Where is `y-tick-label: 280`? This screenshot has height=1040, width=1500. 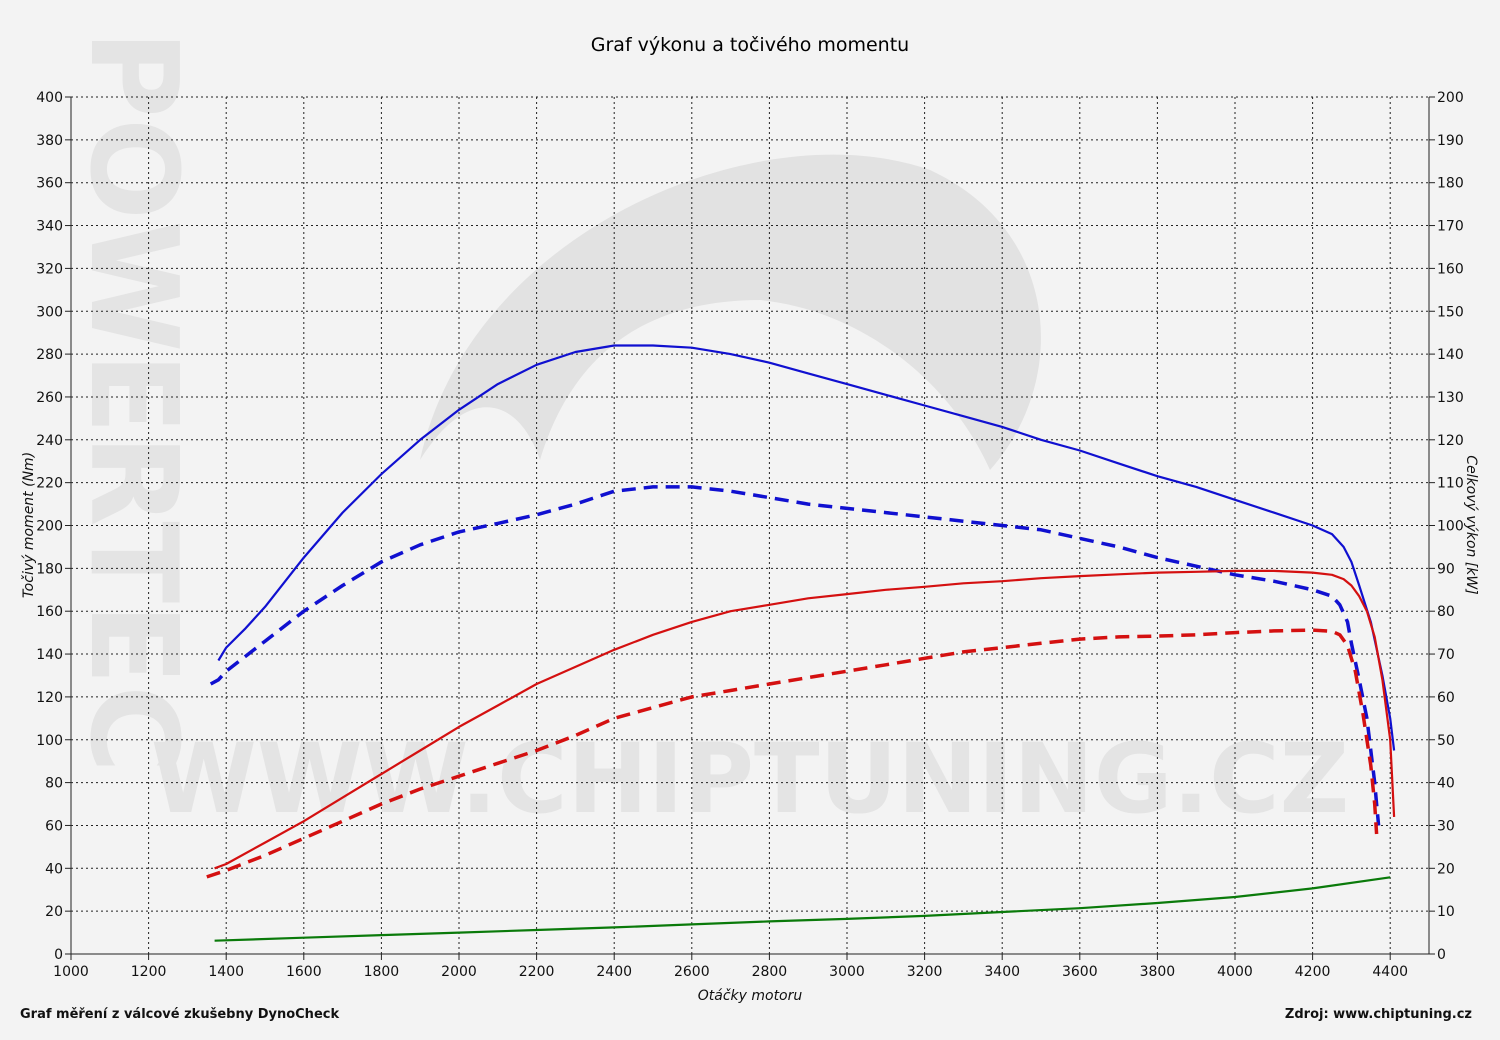
y-tick-label: 280 is located at coordinates (49, 355).